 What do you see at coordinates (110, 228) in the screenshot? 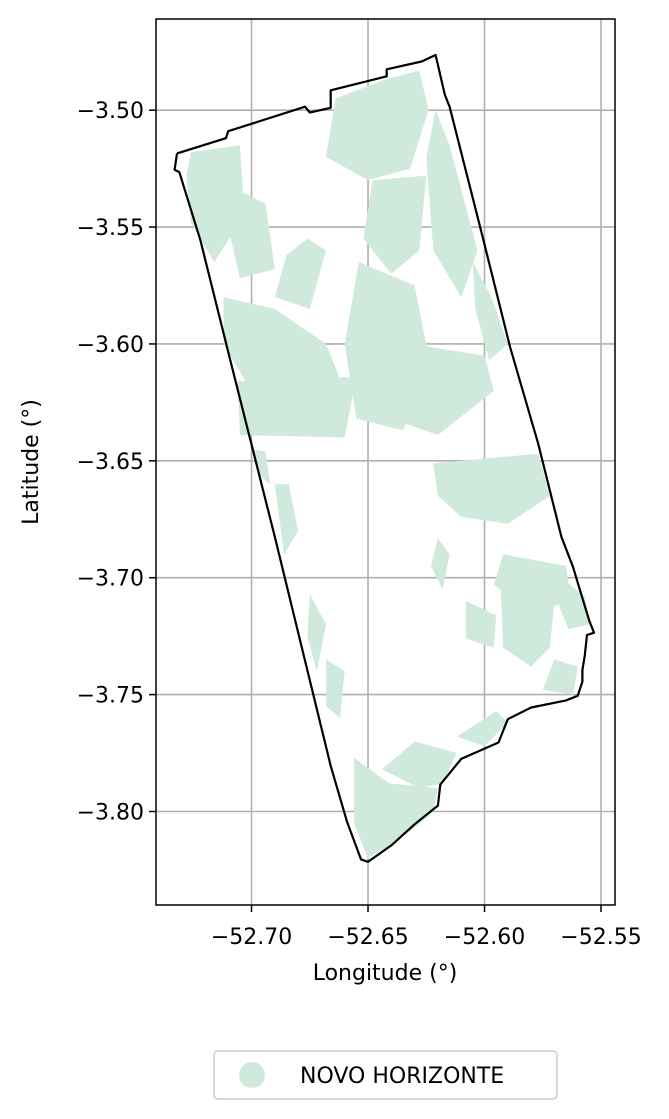
I see `y-tick-label: −3.55` at bounding box center [110, 228].